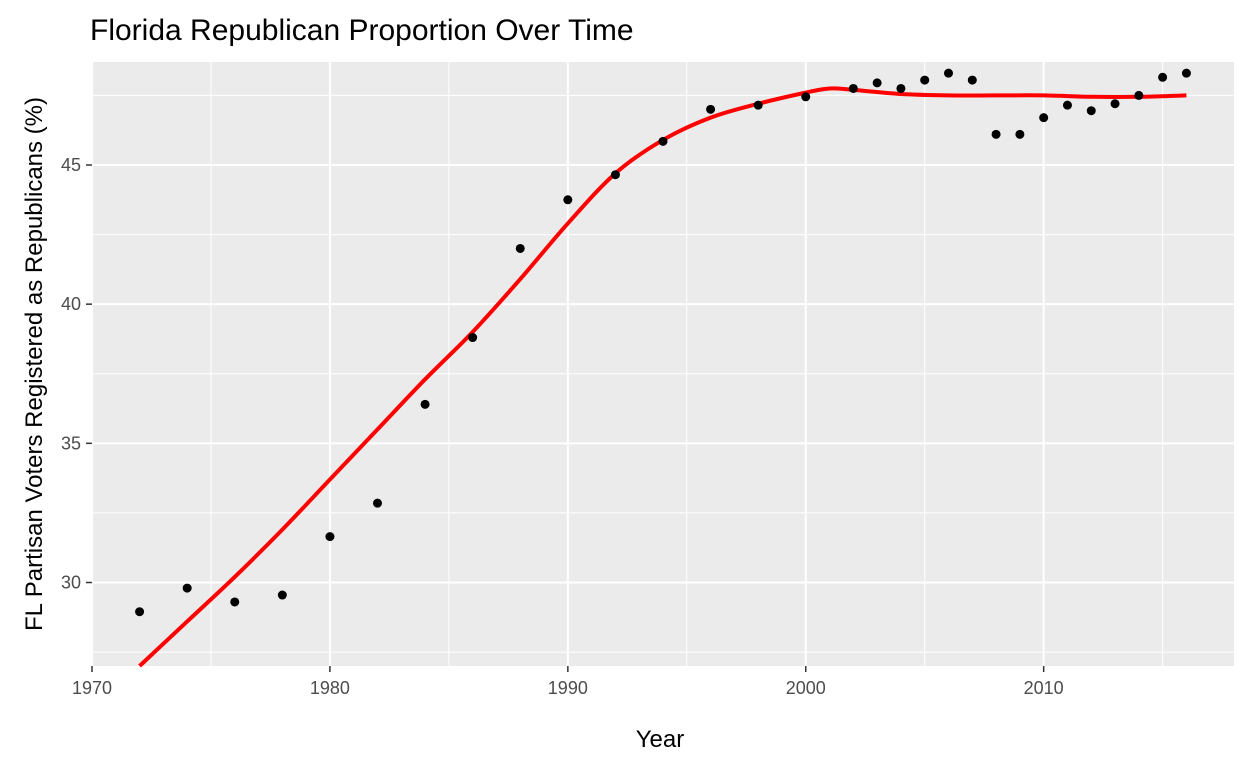  Describe the element at coordinates (92, 688) in the screenshot. I see `x-tick-label: 1970` at that location.